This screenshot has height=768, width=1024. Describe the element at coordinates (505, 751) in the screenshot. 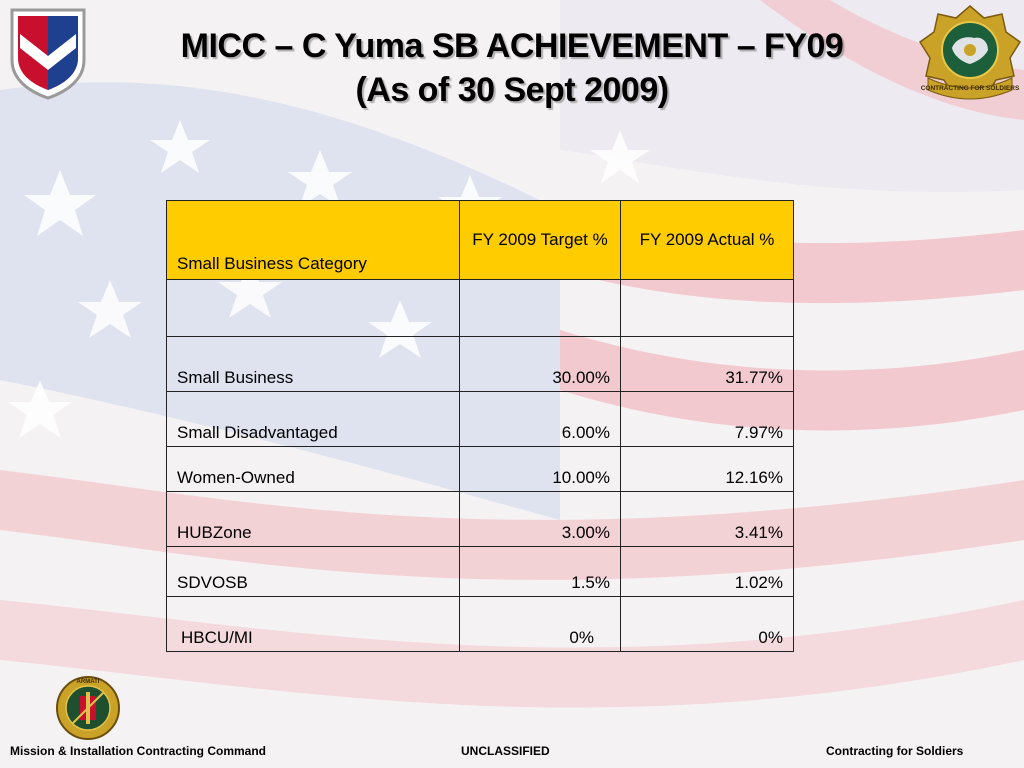

I see `footer-classification: UNCLASSIFIED` at that location.